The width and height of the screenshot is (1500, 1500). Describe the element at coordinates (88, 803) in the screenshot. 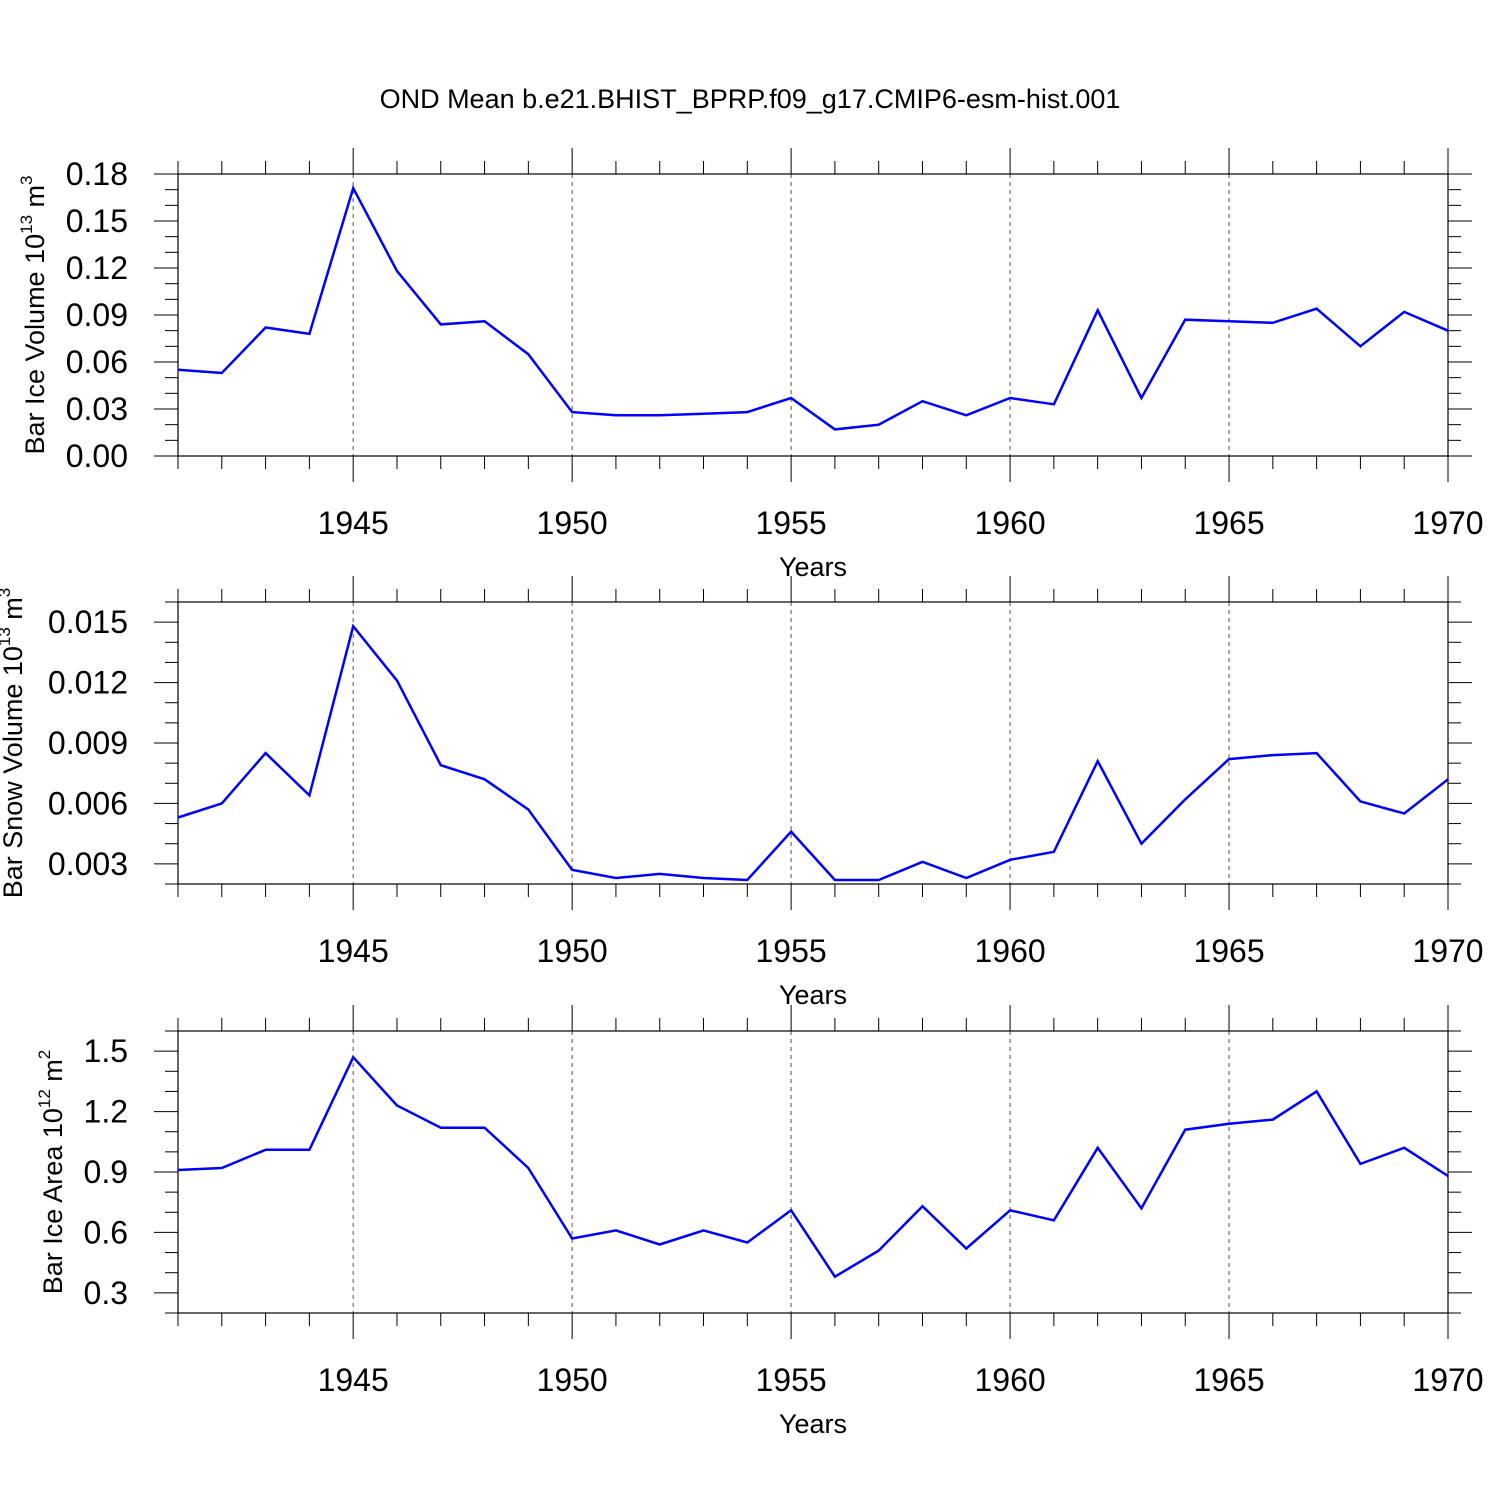

I see `y-tick-label: 0.006` at that location.